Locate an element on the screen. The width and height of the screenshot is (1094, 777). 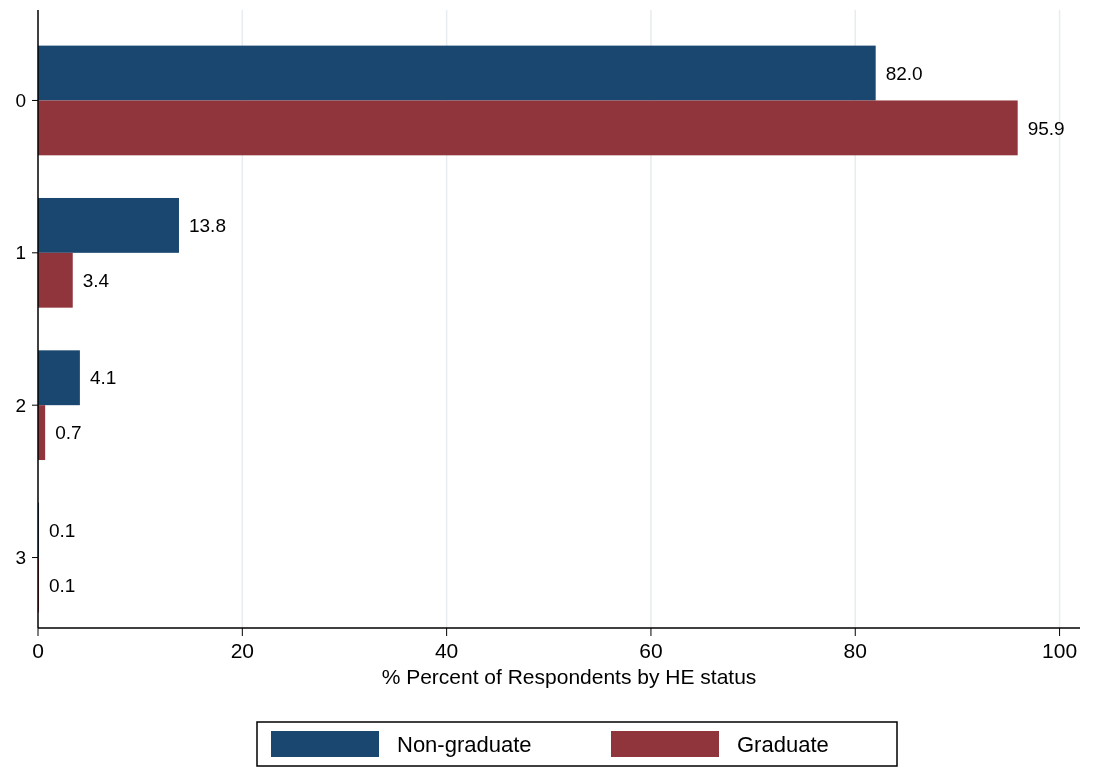
data-label: 95.9 is located at coordinates (1046, 128).